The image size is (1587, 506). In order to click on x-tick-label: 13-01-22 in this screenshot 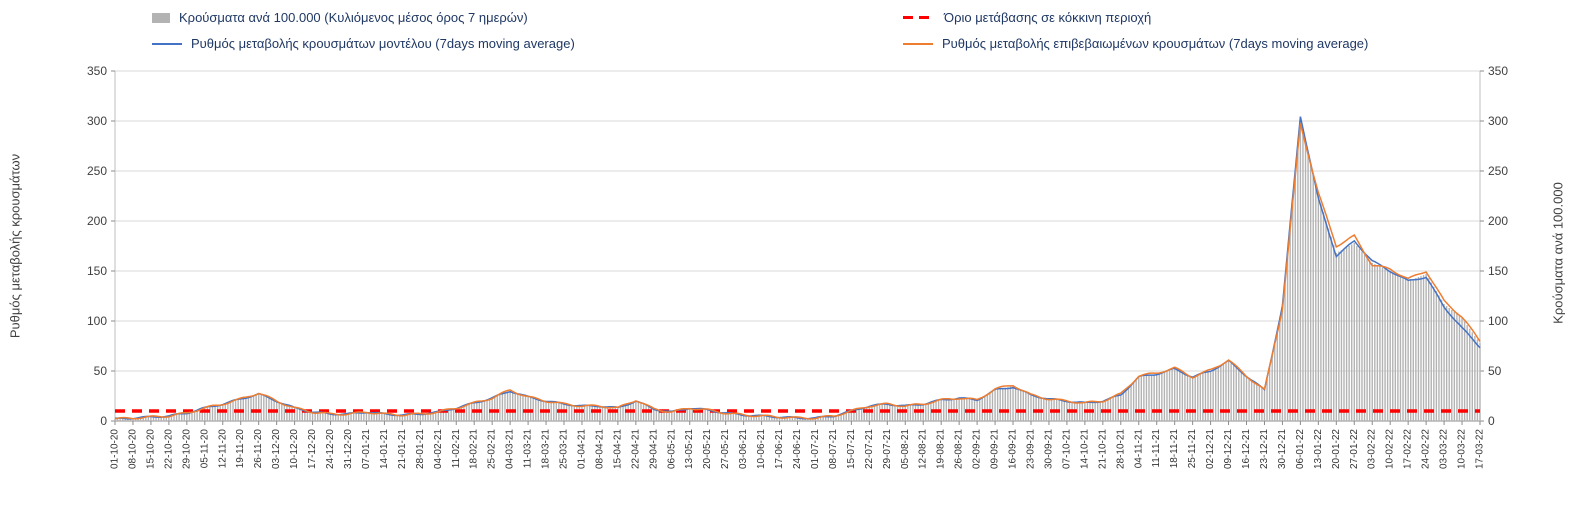, I will do `click(1318, 449)`.